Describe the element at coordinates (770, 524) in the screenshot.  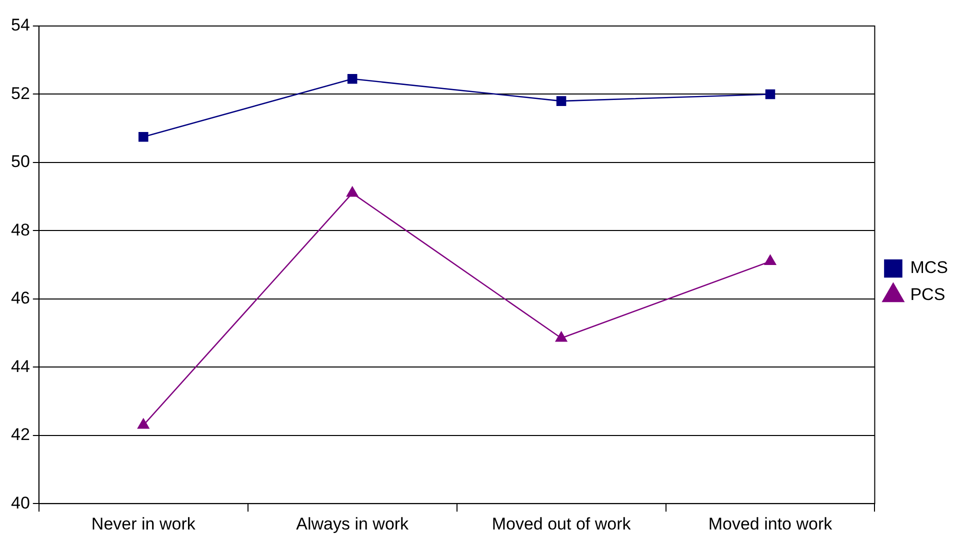
I see `x-tick-label: Moved into work` at that location.